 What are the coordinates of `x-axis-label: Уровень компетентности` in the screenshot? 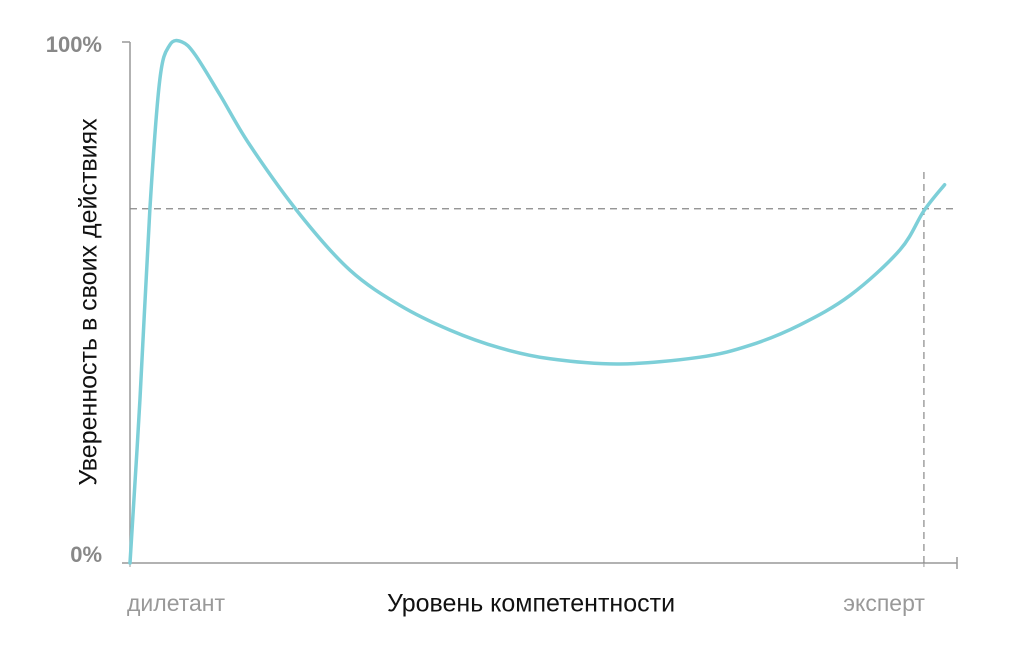 It's located at (531, 604).